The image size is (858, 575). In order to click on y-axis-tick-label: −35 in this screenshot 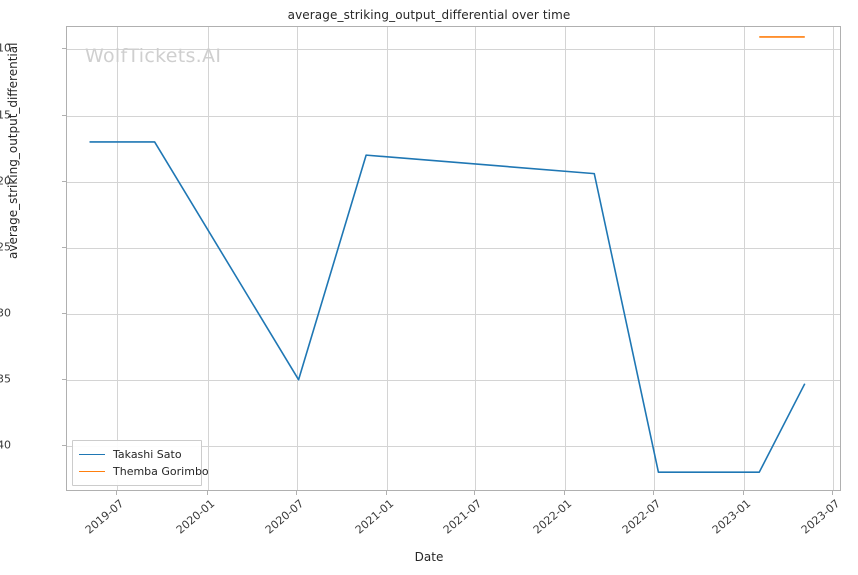, I will do `click(5, 379)`.